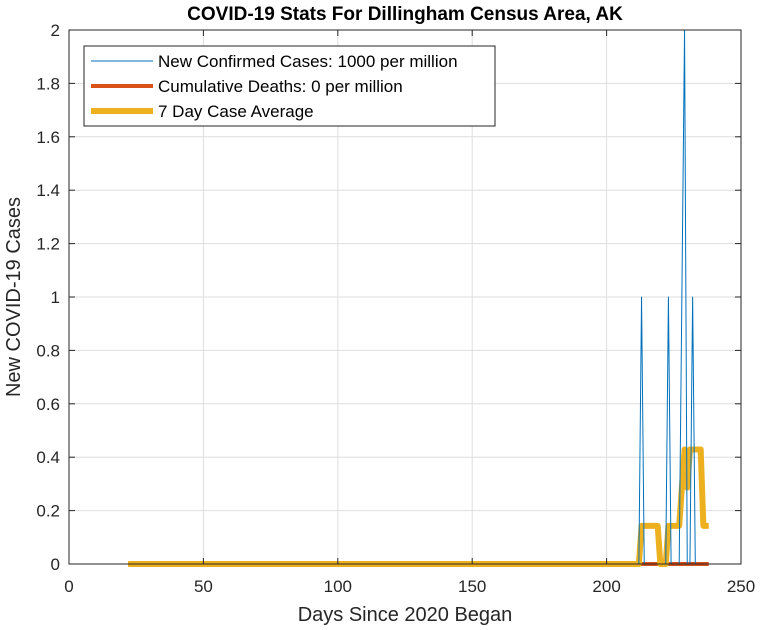 This screenshot has height=630, width=766. I want to click on y-tick-label: 1, so click(55, 297).